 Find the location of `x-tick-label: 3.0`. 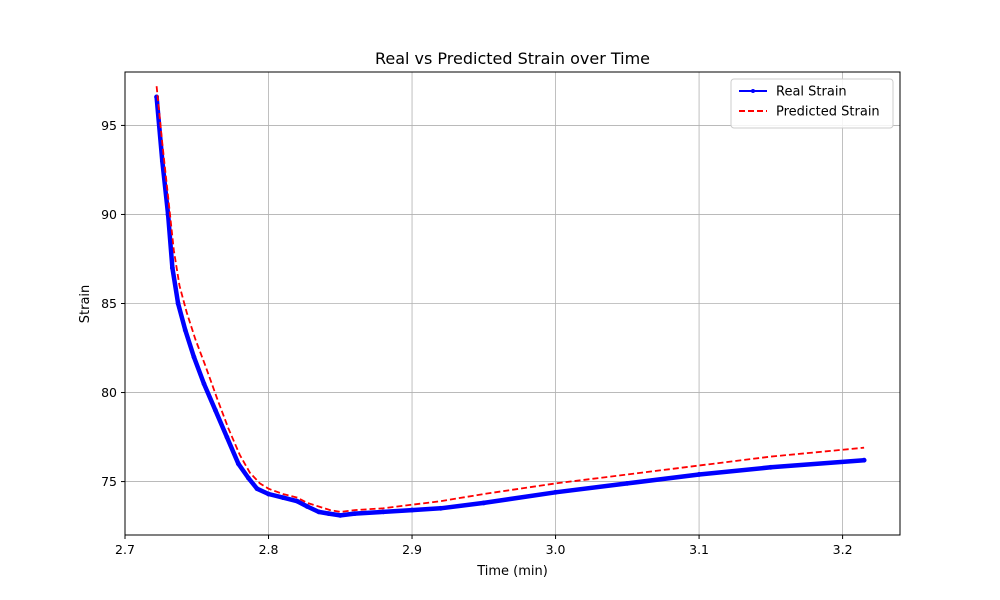

x-tick-label: 3.0 is located at coordinates (556, 549).